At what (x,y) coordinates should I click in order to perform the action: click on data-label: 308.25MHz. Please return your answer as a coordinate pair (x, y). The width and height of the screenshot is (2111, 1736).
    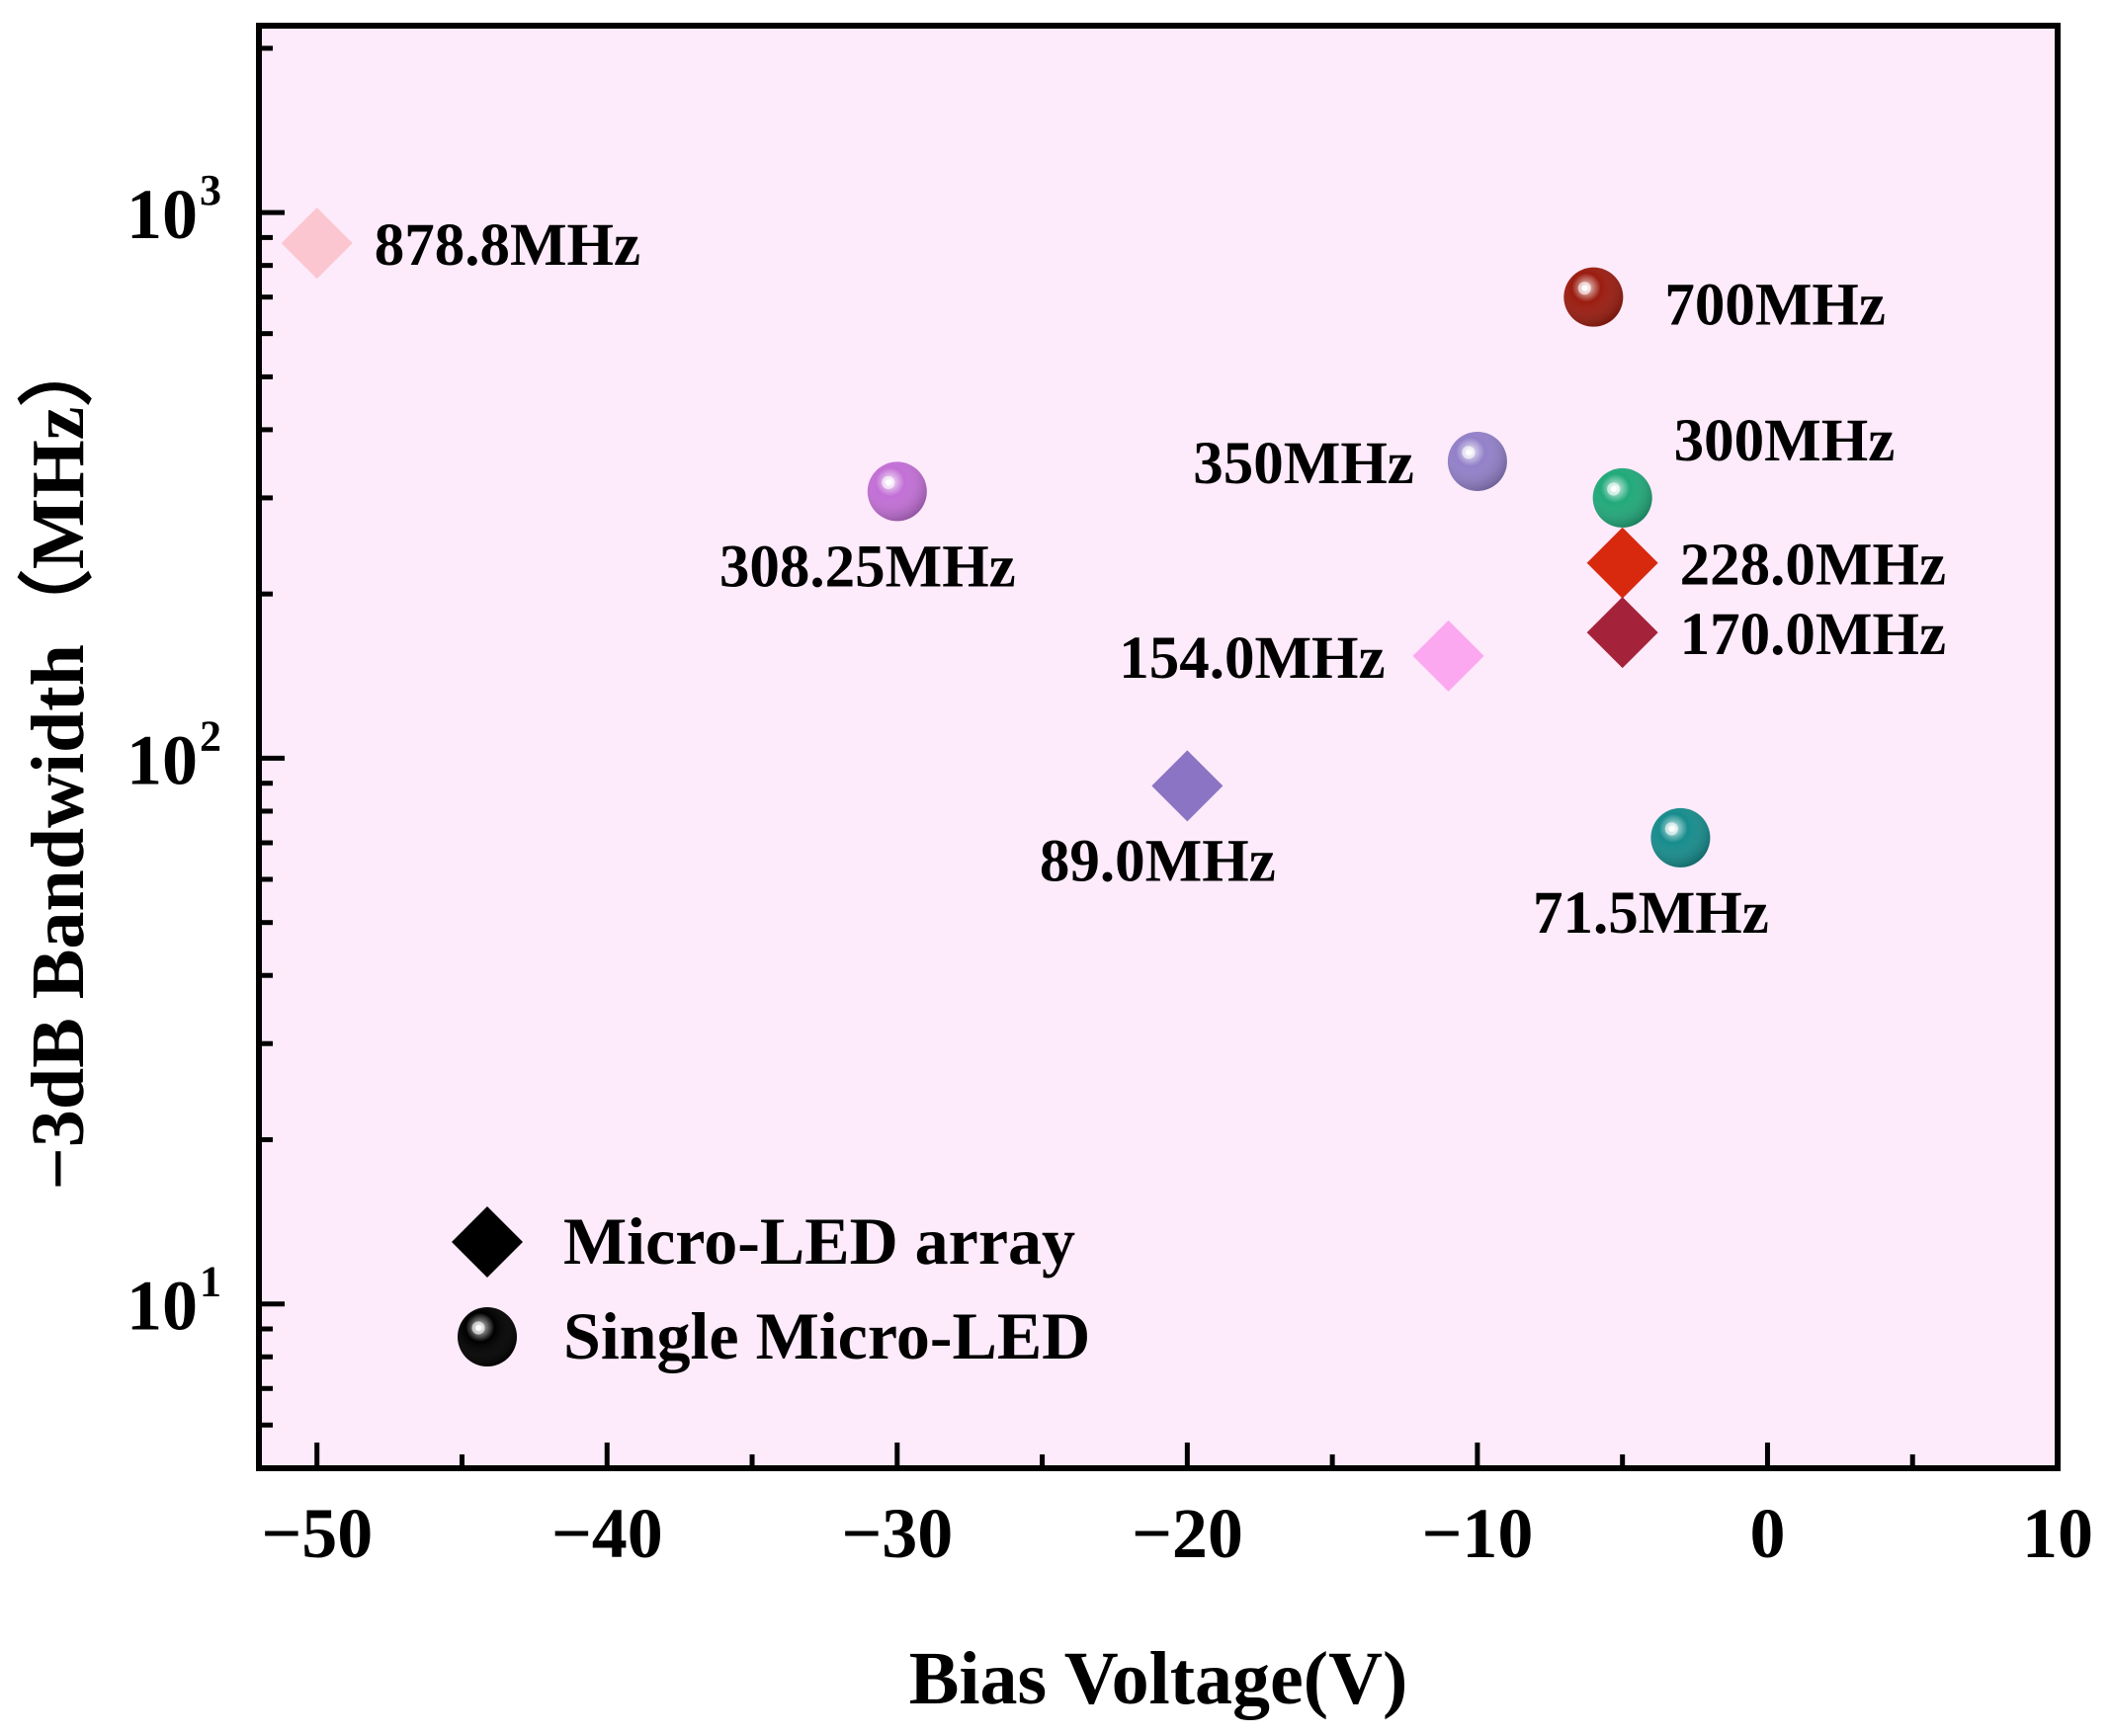
    Looking at the image, I should click on (868, 567).